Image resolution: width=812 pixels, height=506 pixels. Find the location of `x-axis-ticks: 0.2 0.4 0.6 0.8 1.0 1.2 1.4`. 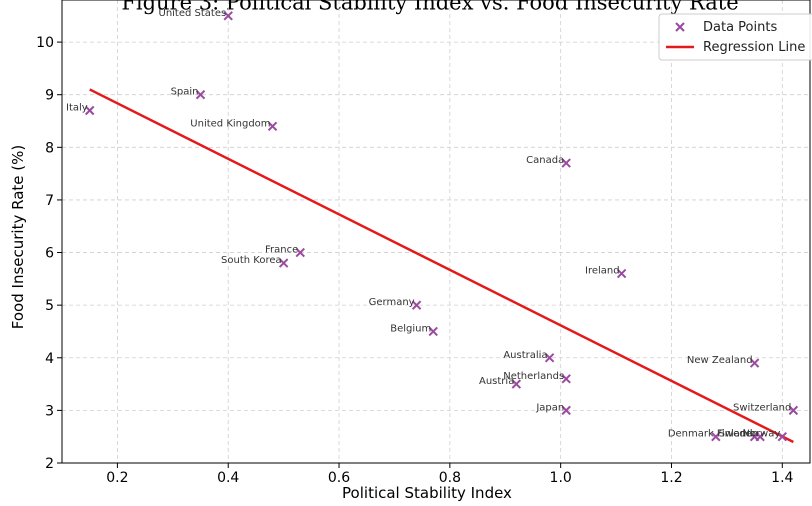

x-axis-ticks: 0.2 0.4 0.6 0.8 1.0 1.2 1.4 is located at coordinates (450, 474).